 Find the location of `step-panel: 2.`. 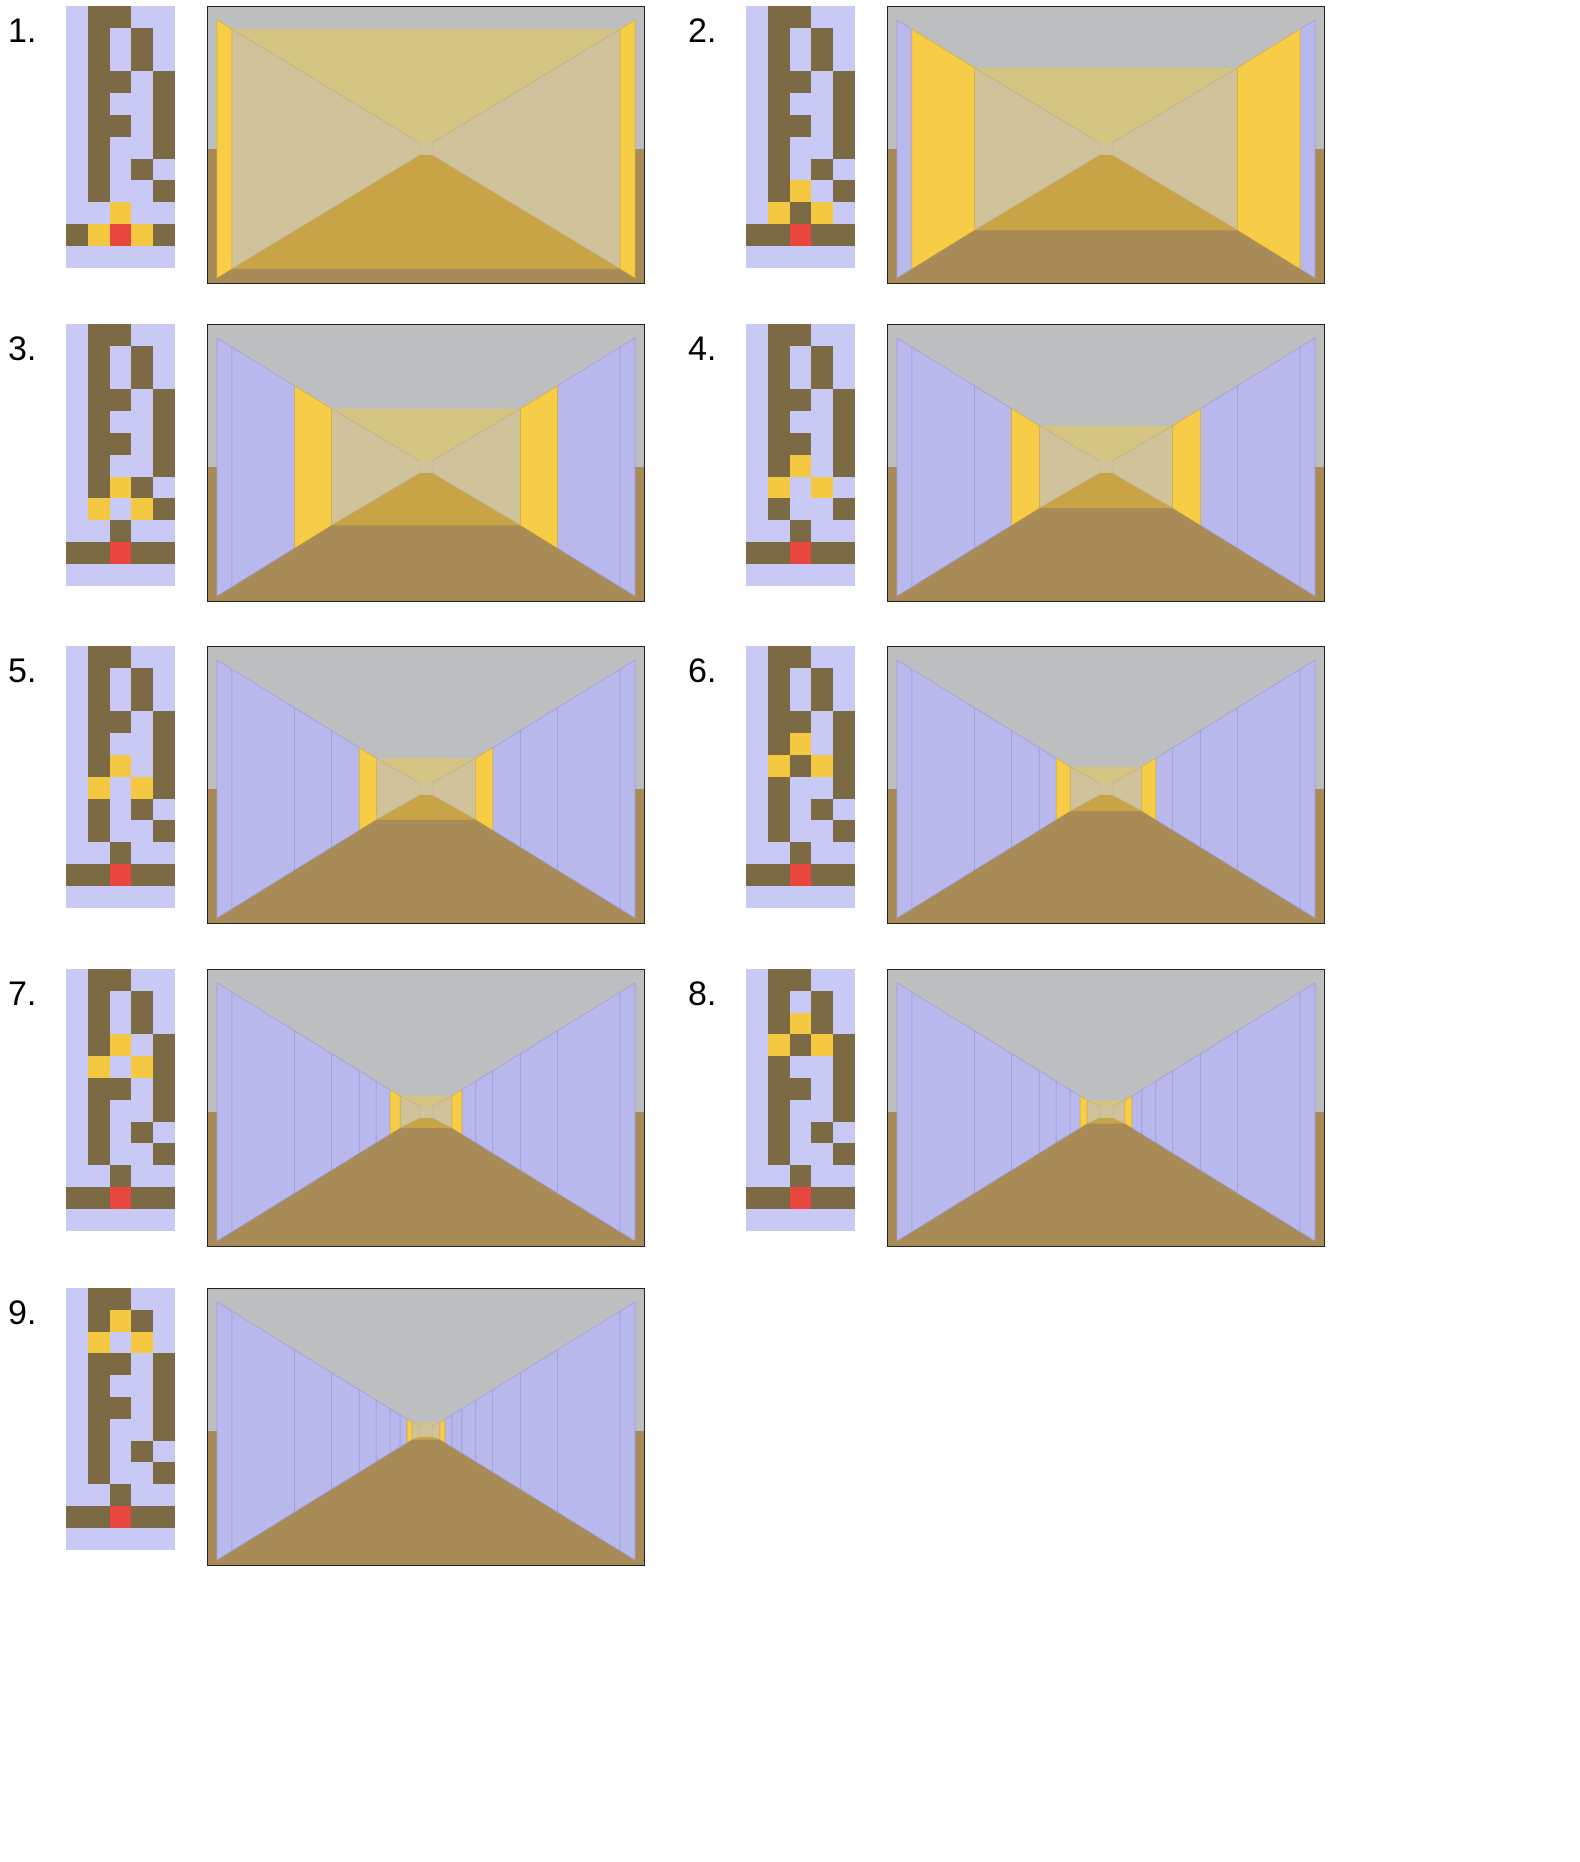

step-panel: 2. is located at coordinates (1010, 150).